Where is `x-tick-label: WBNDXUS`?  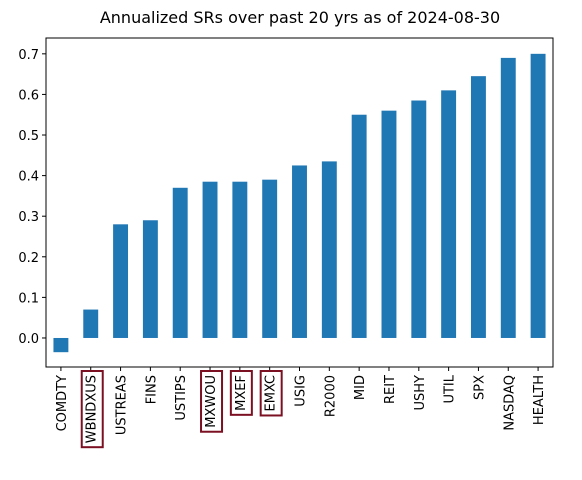 x-tick-label: WBNDXUS is located at coordinates (92, 409).